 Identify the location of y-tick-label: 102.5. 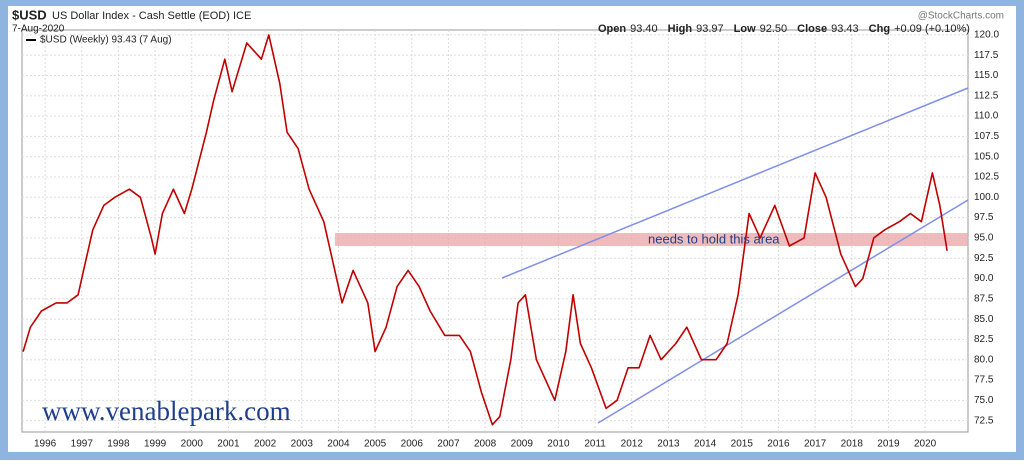
(986, 177).